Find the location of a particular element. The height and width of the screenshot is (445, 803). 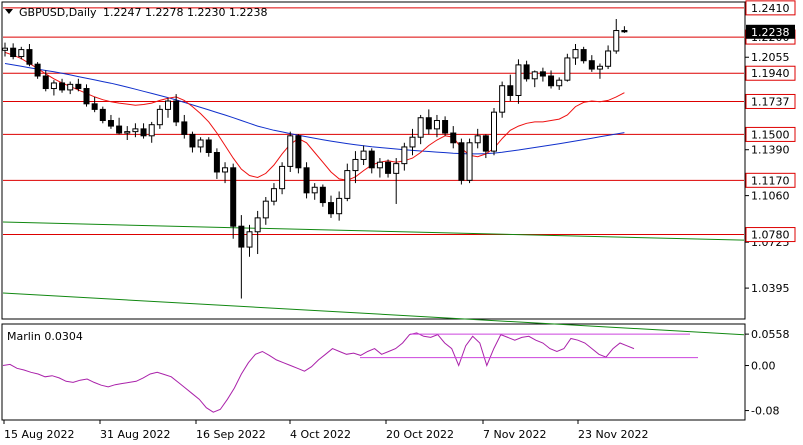

triangle-down-icon is located at coordinates (9, 11).